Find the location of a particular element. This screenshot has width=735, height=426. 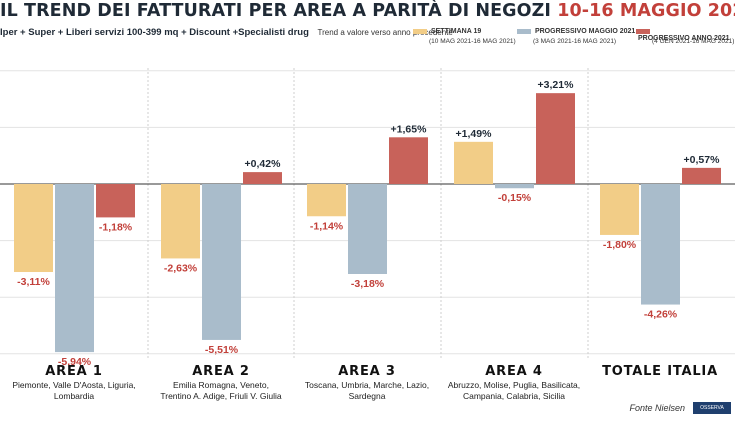

data-label: +0,42% is located at coordinates (263, 164).